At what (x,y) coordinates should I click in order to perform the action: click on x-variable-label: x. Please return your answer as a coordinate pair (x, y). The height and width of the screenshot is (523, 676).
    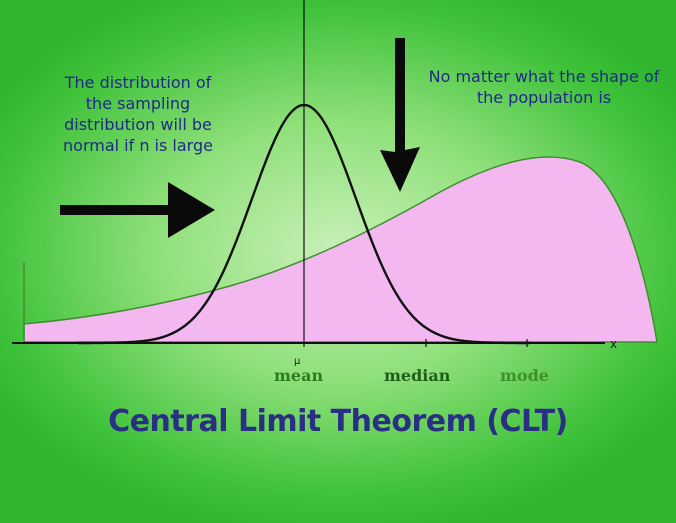
    Looking at the image, I should click on (614, 344).